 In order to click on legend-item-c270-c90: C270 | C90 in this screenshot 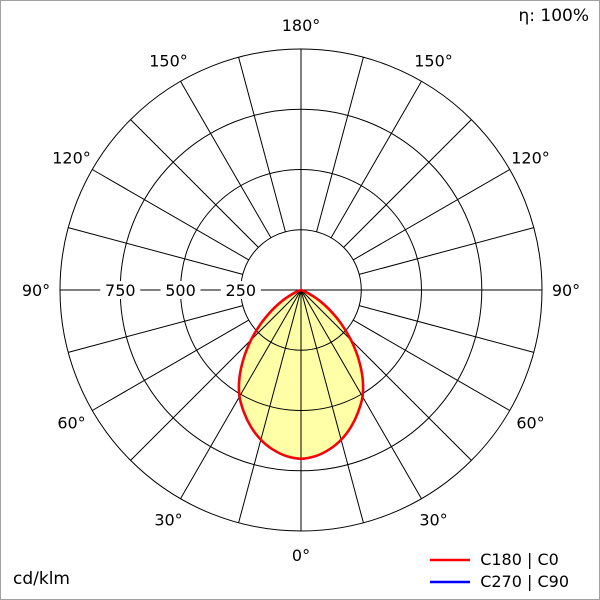, I will do `click(498, 581)`.